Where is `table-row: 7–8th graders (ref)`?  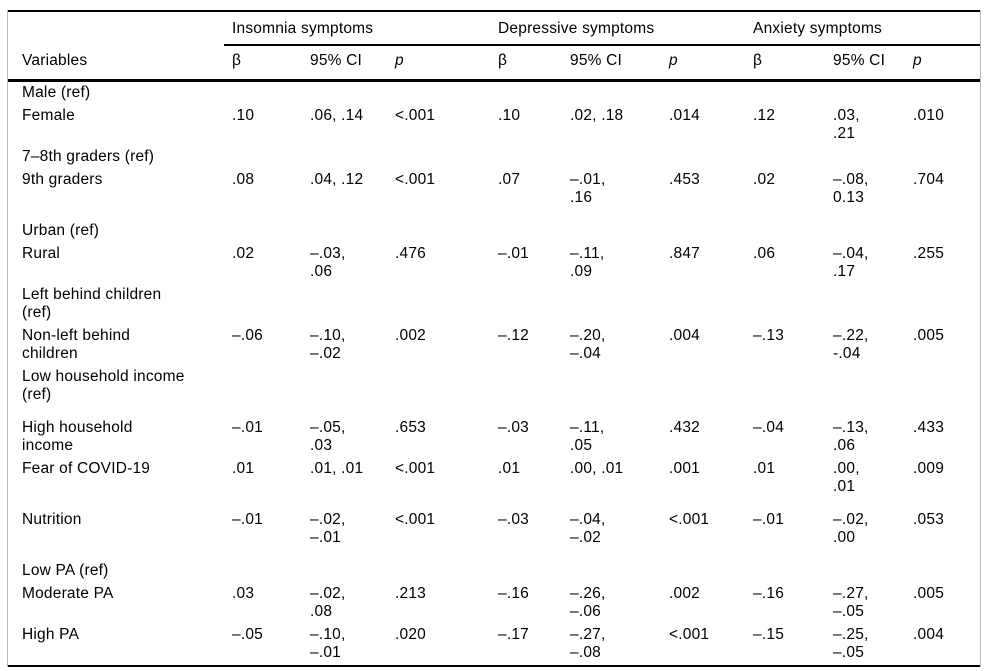
table-row: 7–8th graders (ref) is located at coordinates (494, 157).